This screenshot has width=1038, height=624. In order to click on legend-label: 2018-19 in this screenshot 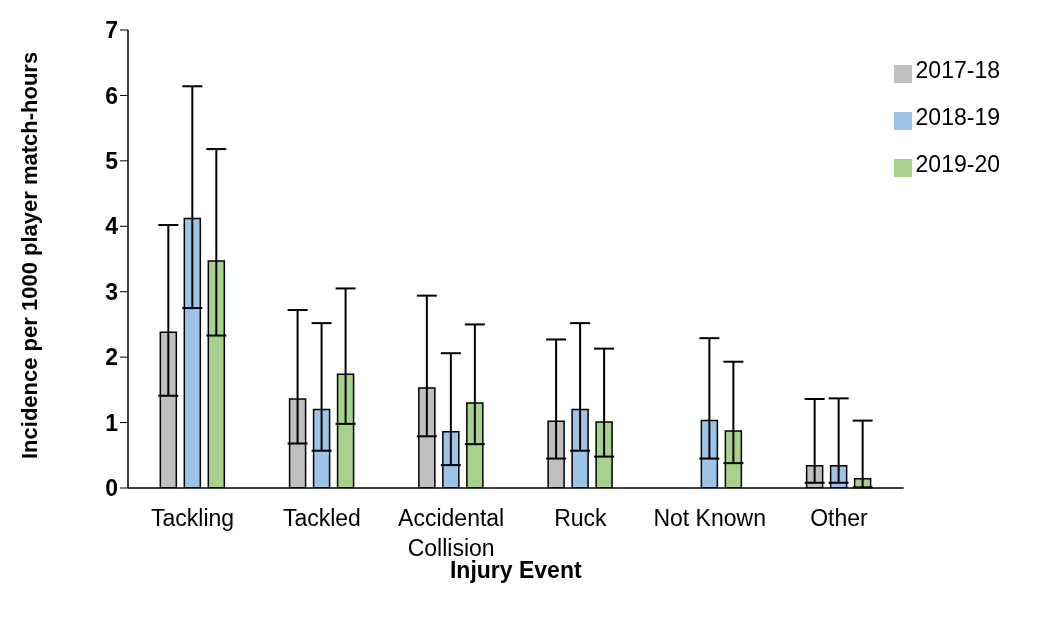, I will do `click(957, 117)`.